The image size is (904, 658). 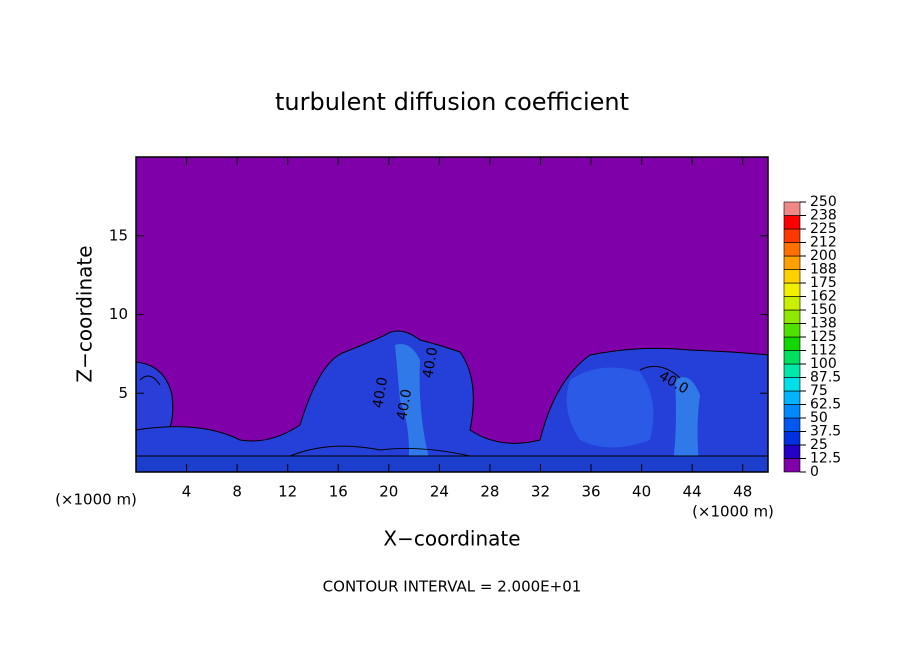 What do you see at coordinates (823, 351) in the screenshot?
I see `colorbar-tick-label: 112` at bounding box center [823, 351].